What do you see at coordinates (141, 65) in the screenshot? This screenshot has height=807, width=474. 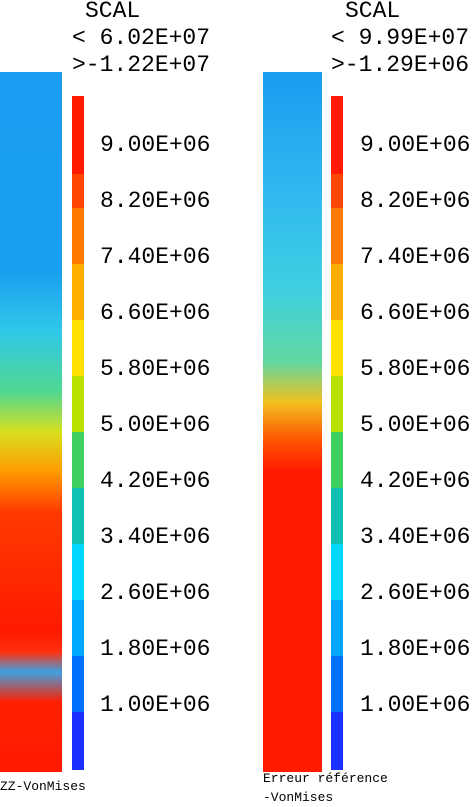 I see `scale-min: >-1.22E+07` at bounding box center [141, 65].